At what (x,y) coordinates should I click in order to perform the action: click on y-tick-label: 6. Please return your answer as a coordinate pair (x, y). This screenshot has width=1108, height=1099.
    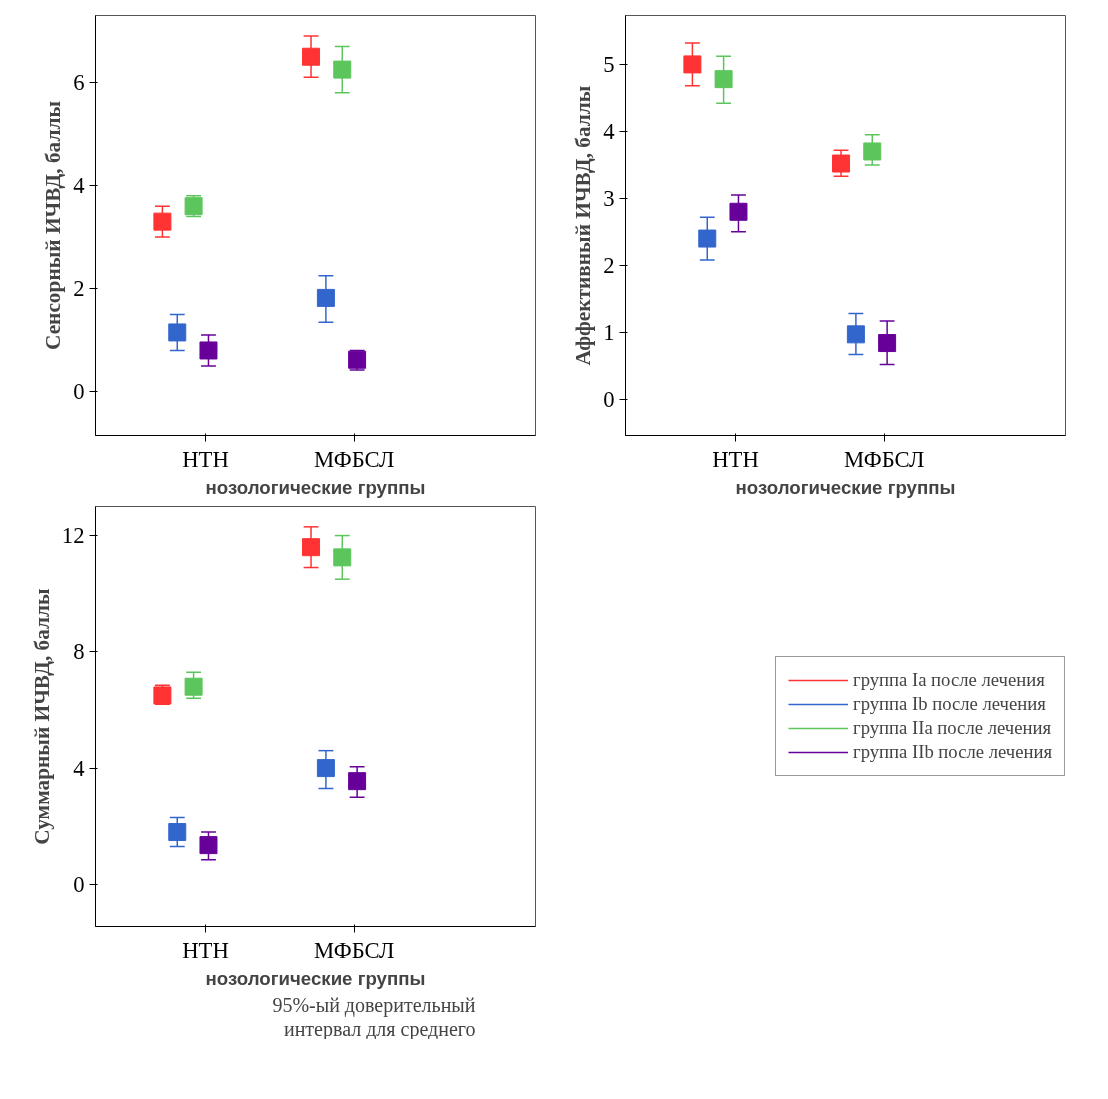
    Looking at the image, I should click on (79, 82).